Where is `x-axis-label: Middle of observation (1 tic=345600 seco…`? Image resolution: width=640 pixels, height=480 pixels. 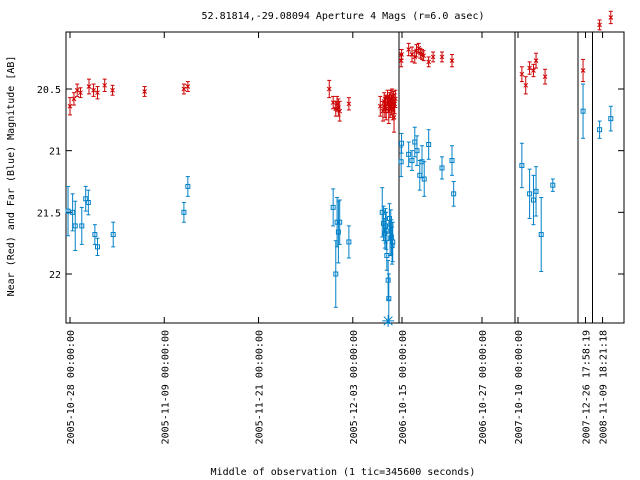 x-axis-label: Middle of observation (1 tic=345600 seco… is located at coordinates (343, 472).